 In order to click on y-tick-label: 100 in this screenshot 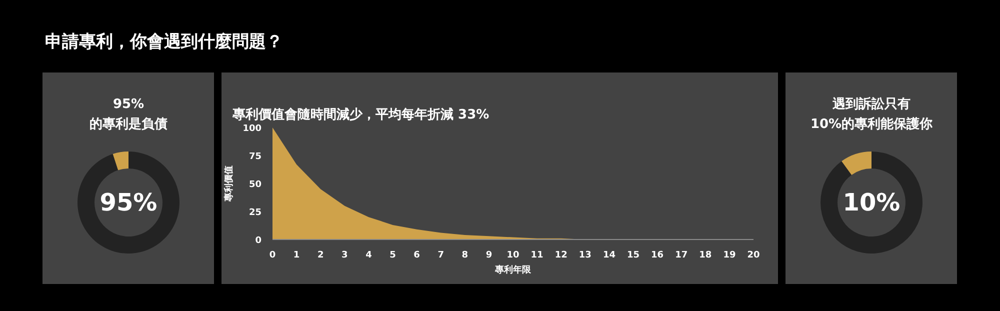, I will do `click(252, 129)`.